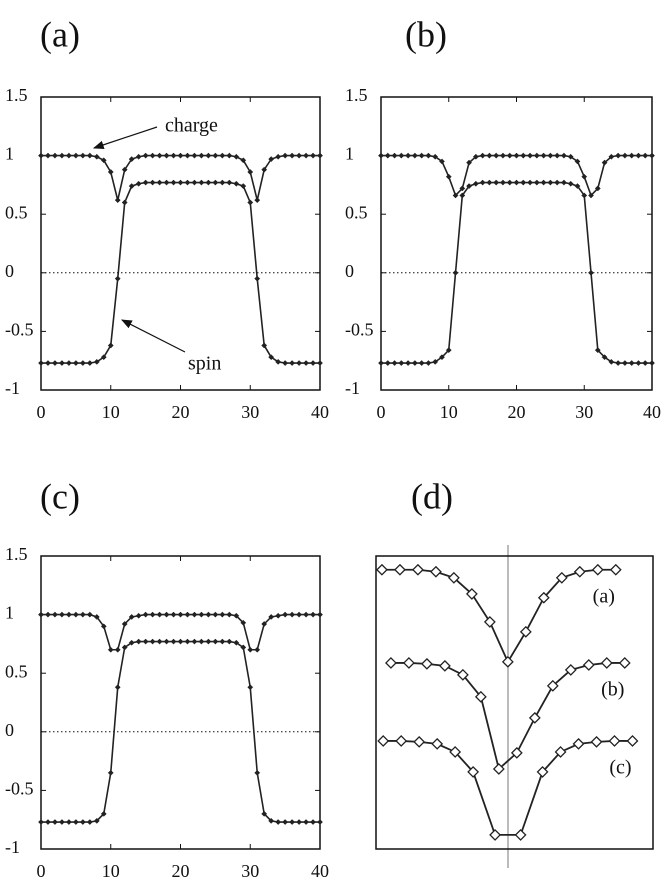 The width and height of the screenshot is (664, 889). I want to click on y-tick-label: 0, so click(349, 271).